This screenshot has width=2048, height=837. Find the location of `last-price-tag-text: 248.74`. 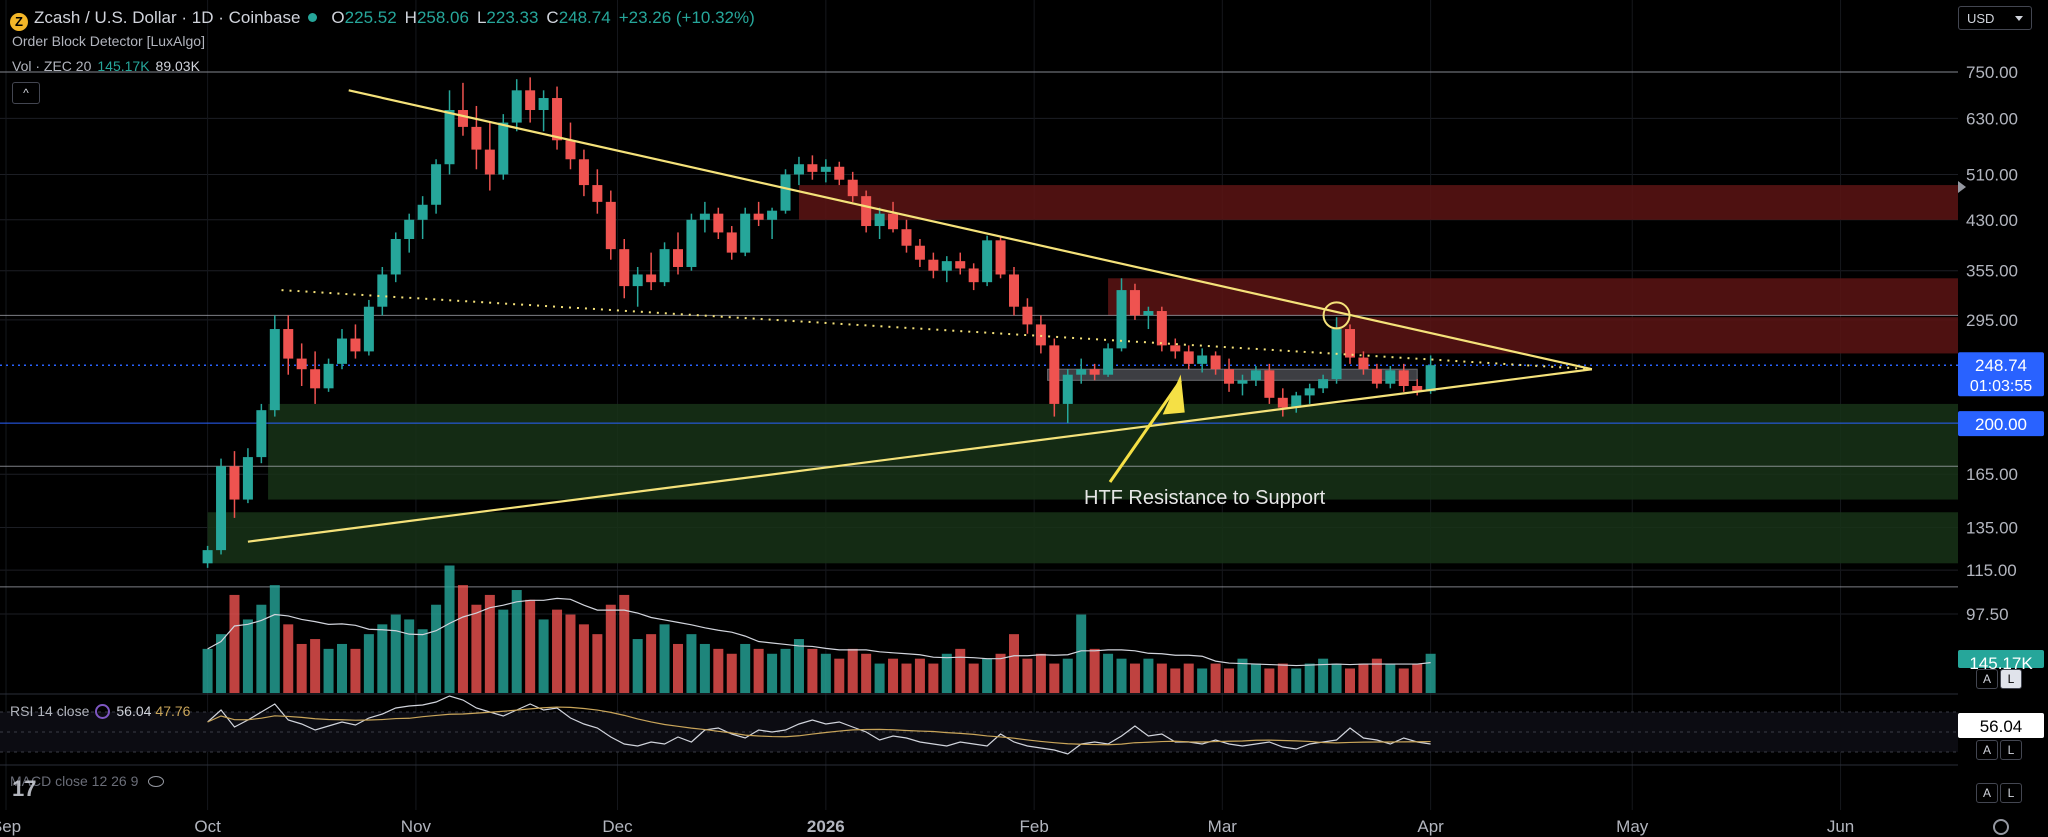

last-price-tag-text: 248.74 is located at coordinates (2001, 365).